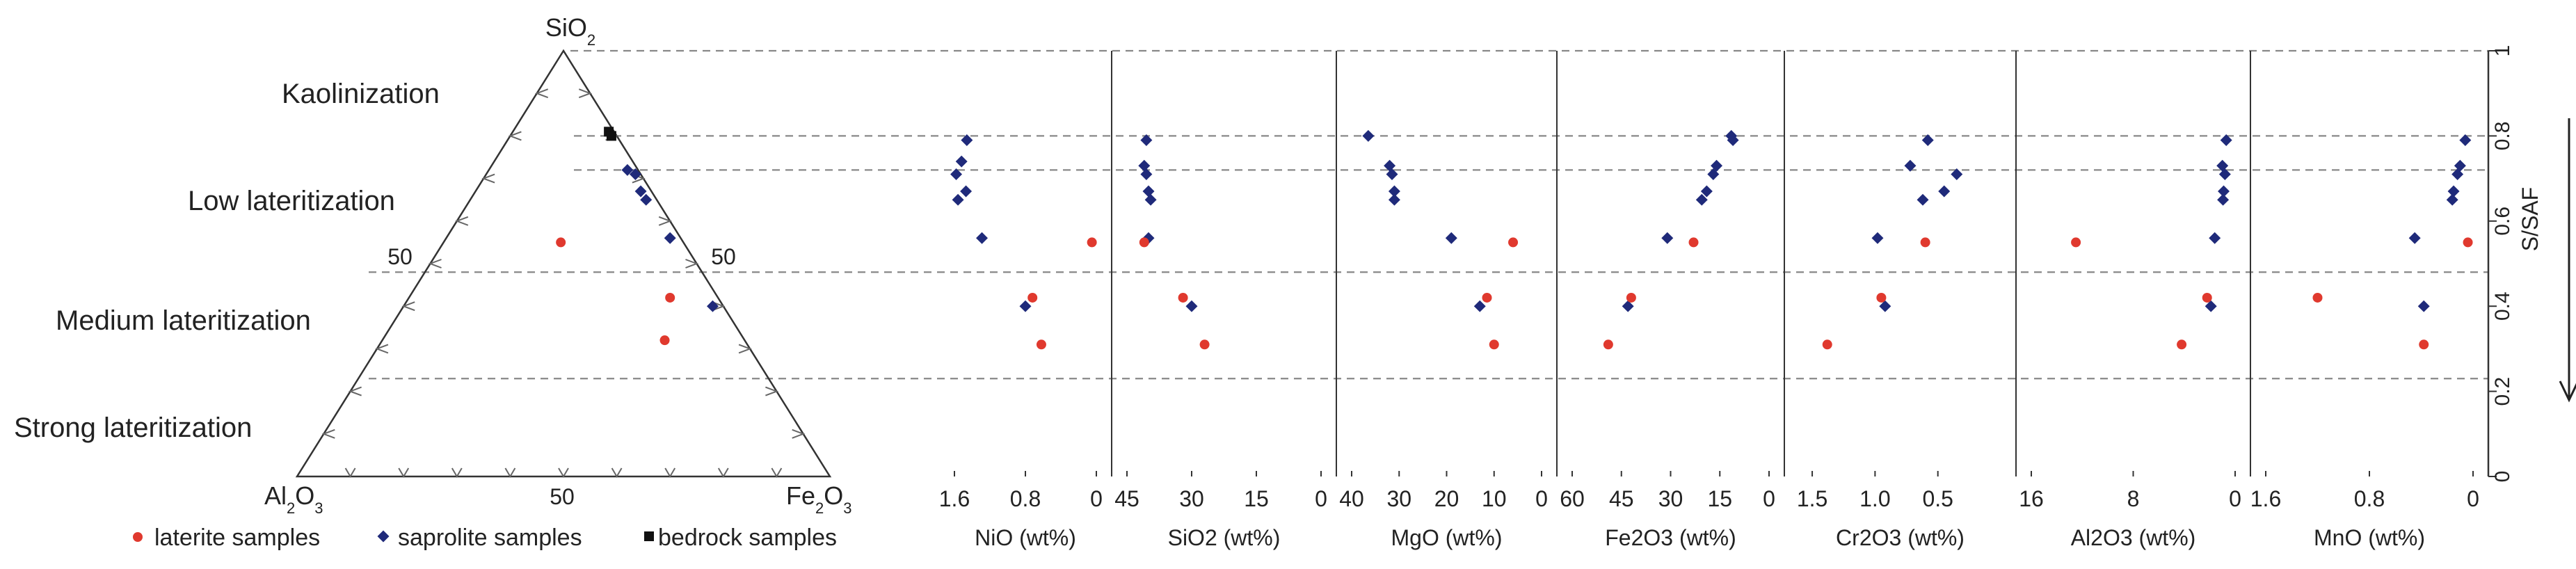 The image size is (2576, 569). I want to click on y-axis: S/SAF 0 0.2 0.4 0.6 0.8 1, so click(2531, 264).